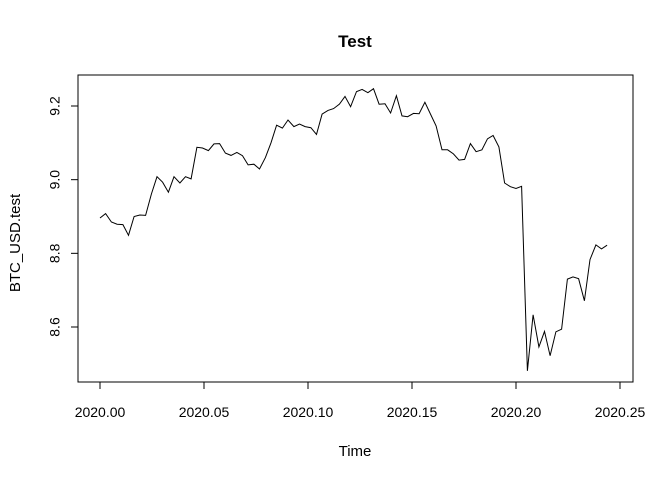 The width and height of the screenshot is (672, 480). What do you see at coordinates (55, 106) in the screenshot?
I see `y-tick-label: 9.2` at bounding box center [55, 106].